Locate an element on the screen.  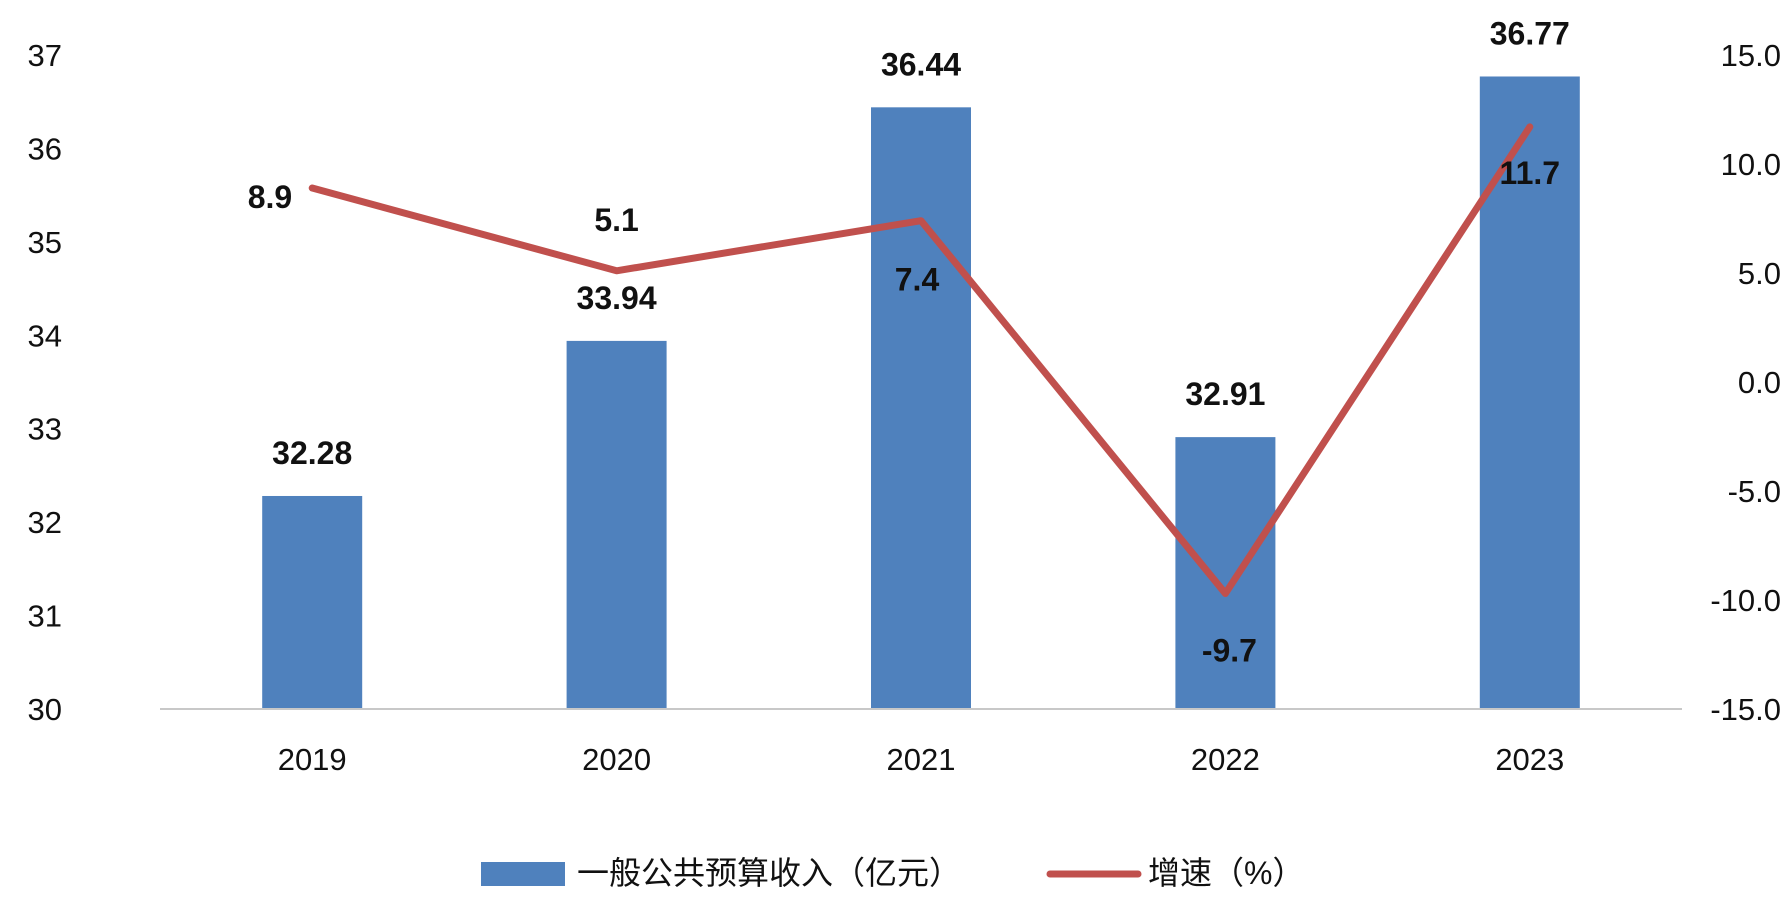
x-tick-label: 2022 is located at coordinates (1225, 759).